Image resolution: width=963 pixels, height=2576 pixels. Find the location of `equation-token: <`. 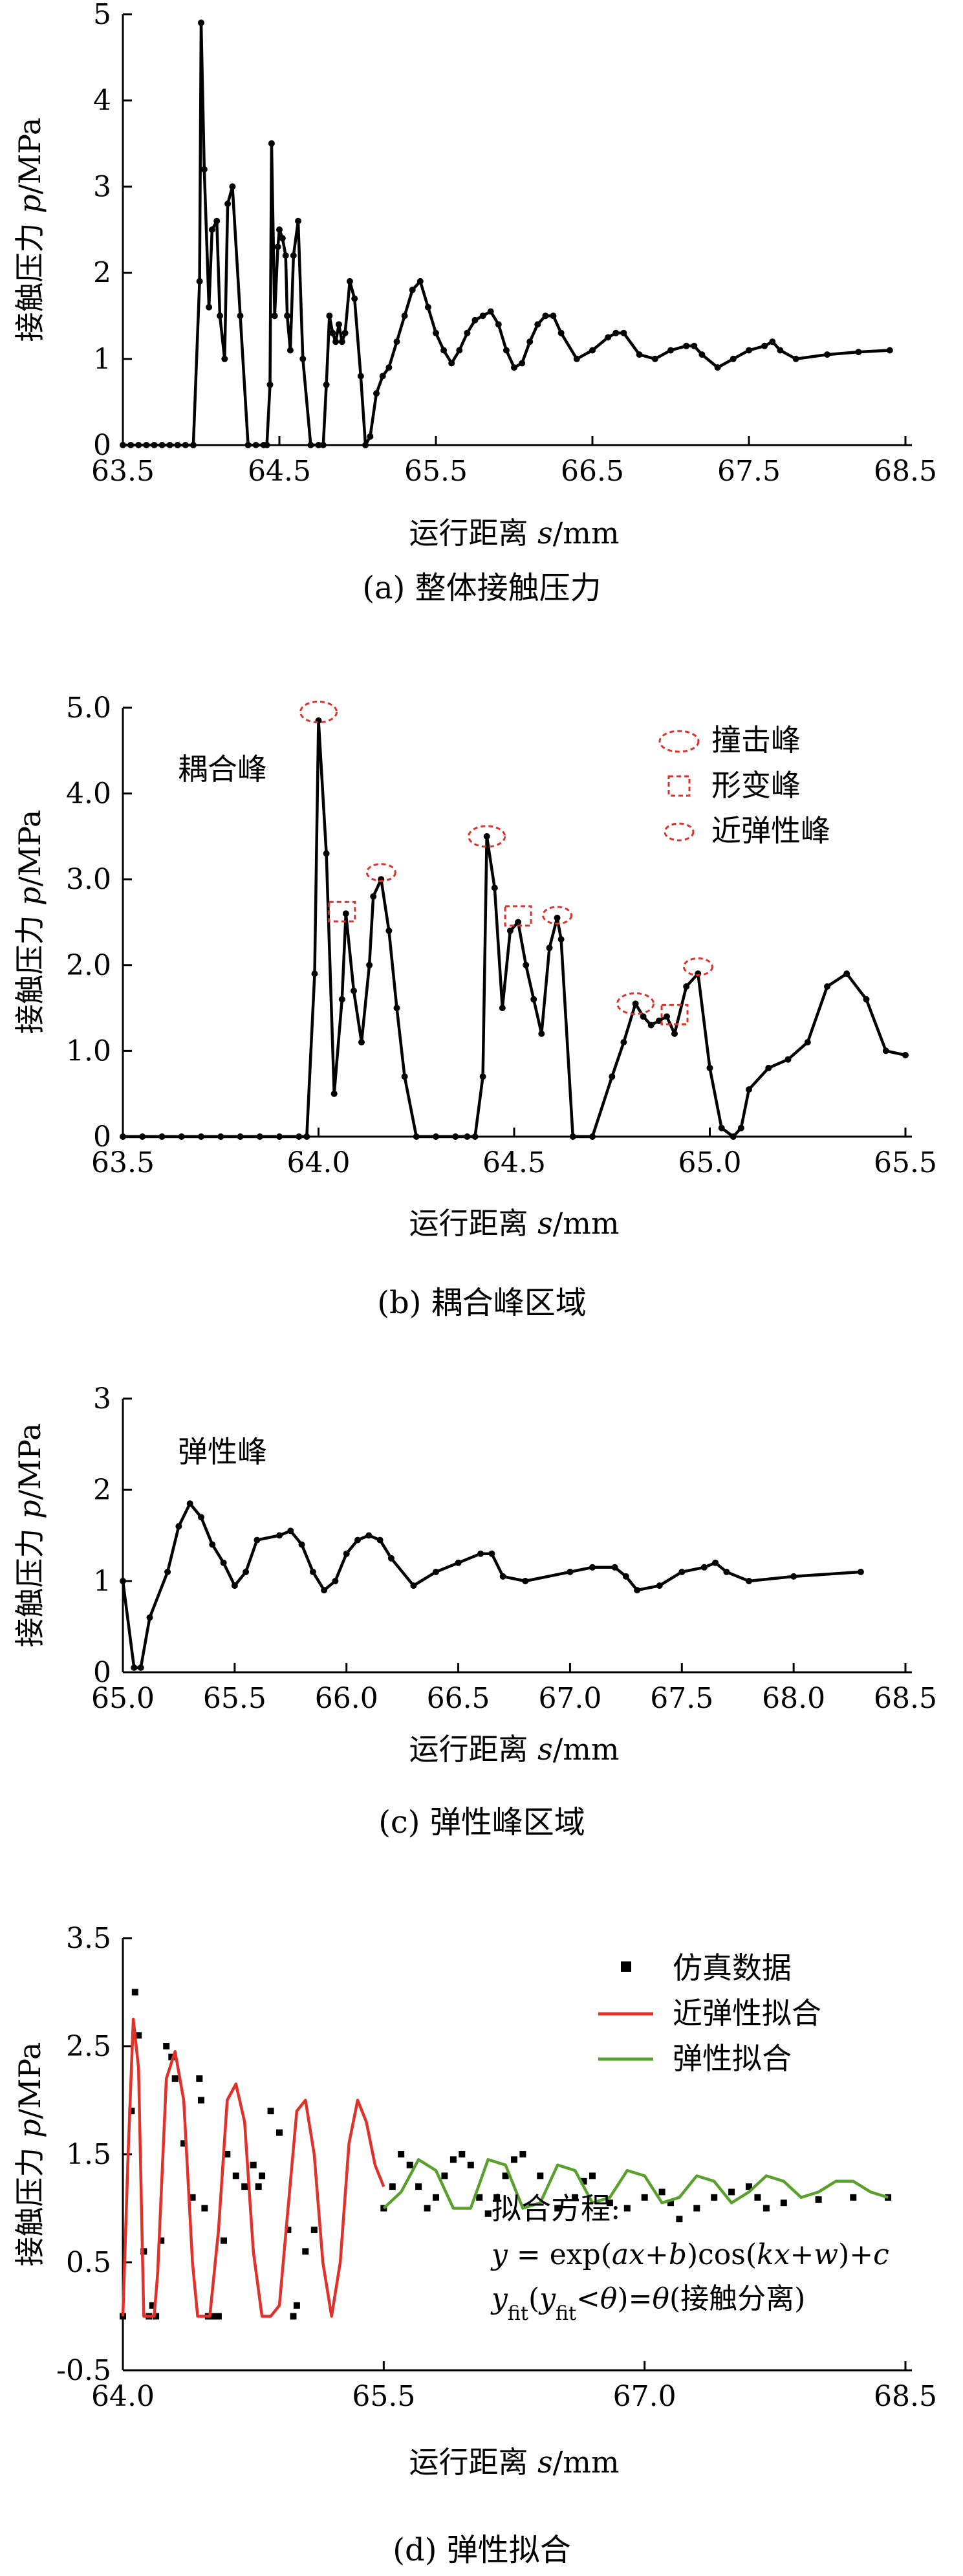

equation-token: < is located at coordinates (588, 2298).